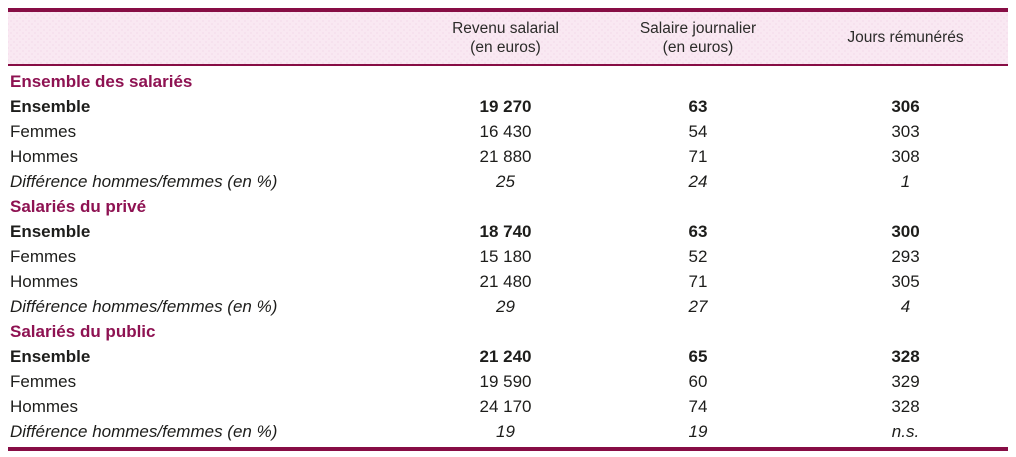  I want to click on table-row: Hommes 24 170 74 328, so click(508, 406).